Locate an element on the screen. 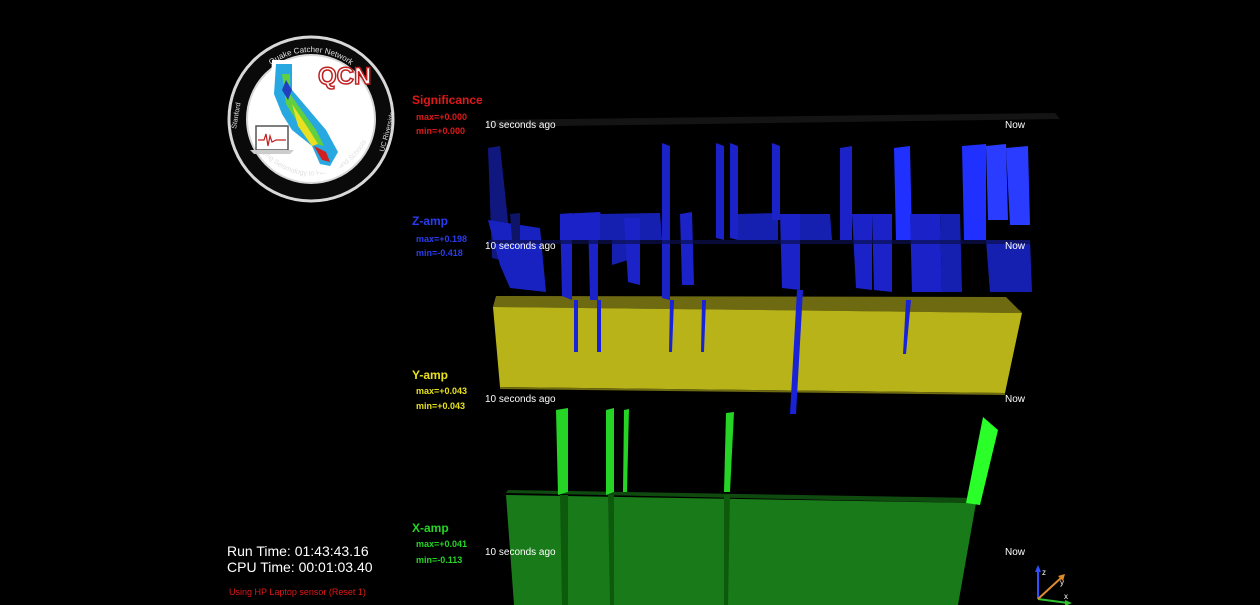  x-amp-axis-end: Now is located at coordinates (1015, 552).